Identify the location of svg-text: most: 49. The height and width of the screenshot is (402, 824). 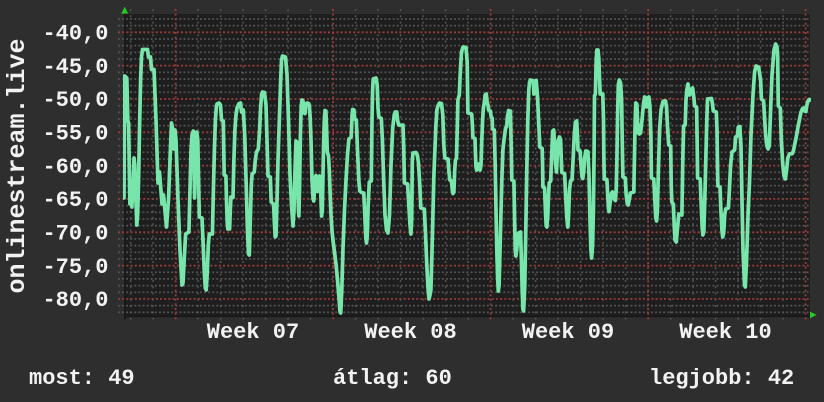
(82, 378).